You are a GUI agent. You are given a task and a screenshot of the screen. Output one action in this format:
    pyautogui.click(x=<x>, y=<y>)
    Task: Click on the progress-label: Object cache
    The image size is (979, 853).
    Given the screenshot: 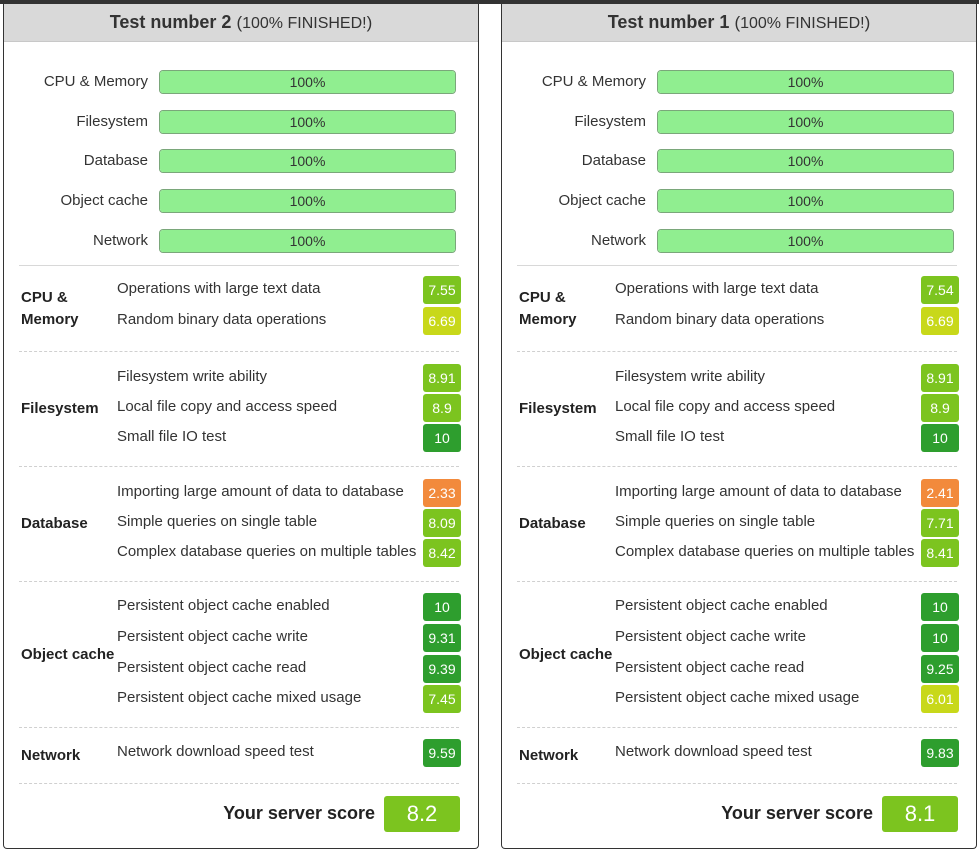 What is the action you would take?
    pyautogui.click(x=104, y=200)
    